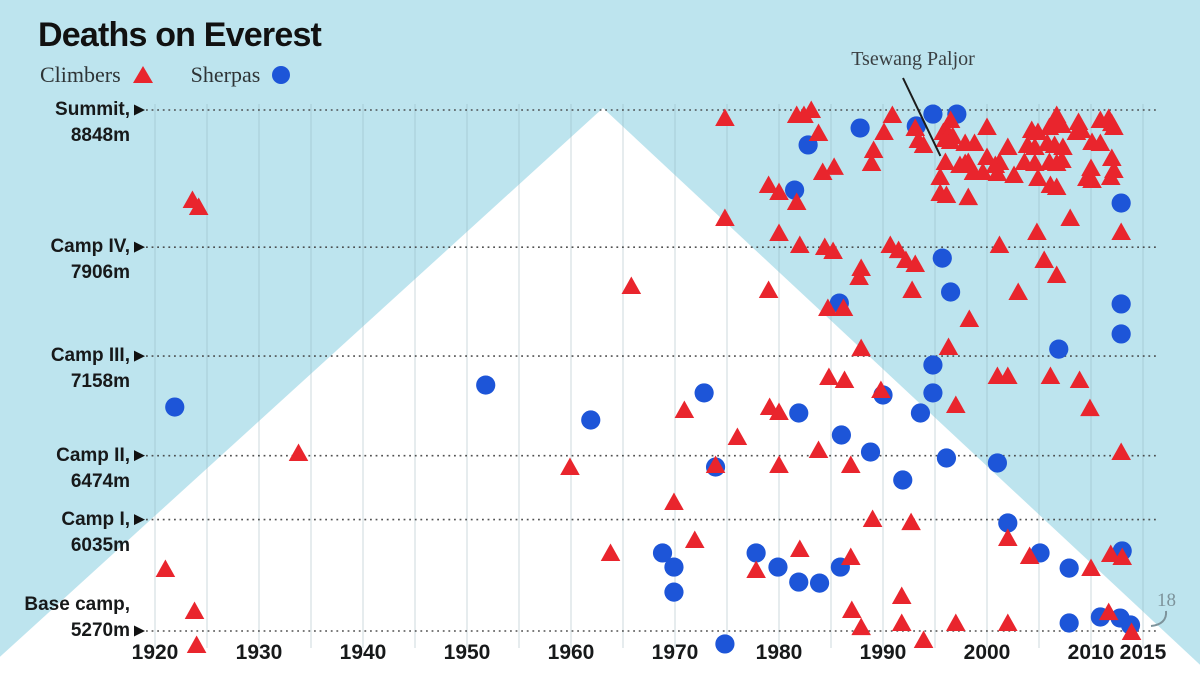 Image resolution: width=1200 pixels, height=675 pixels. What do you see at coordinates (259, 652) in the screenshot?
I see `x-axis-tick-label: 1930` at bounding box center [259, 652].